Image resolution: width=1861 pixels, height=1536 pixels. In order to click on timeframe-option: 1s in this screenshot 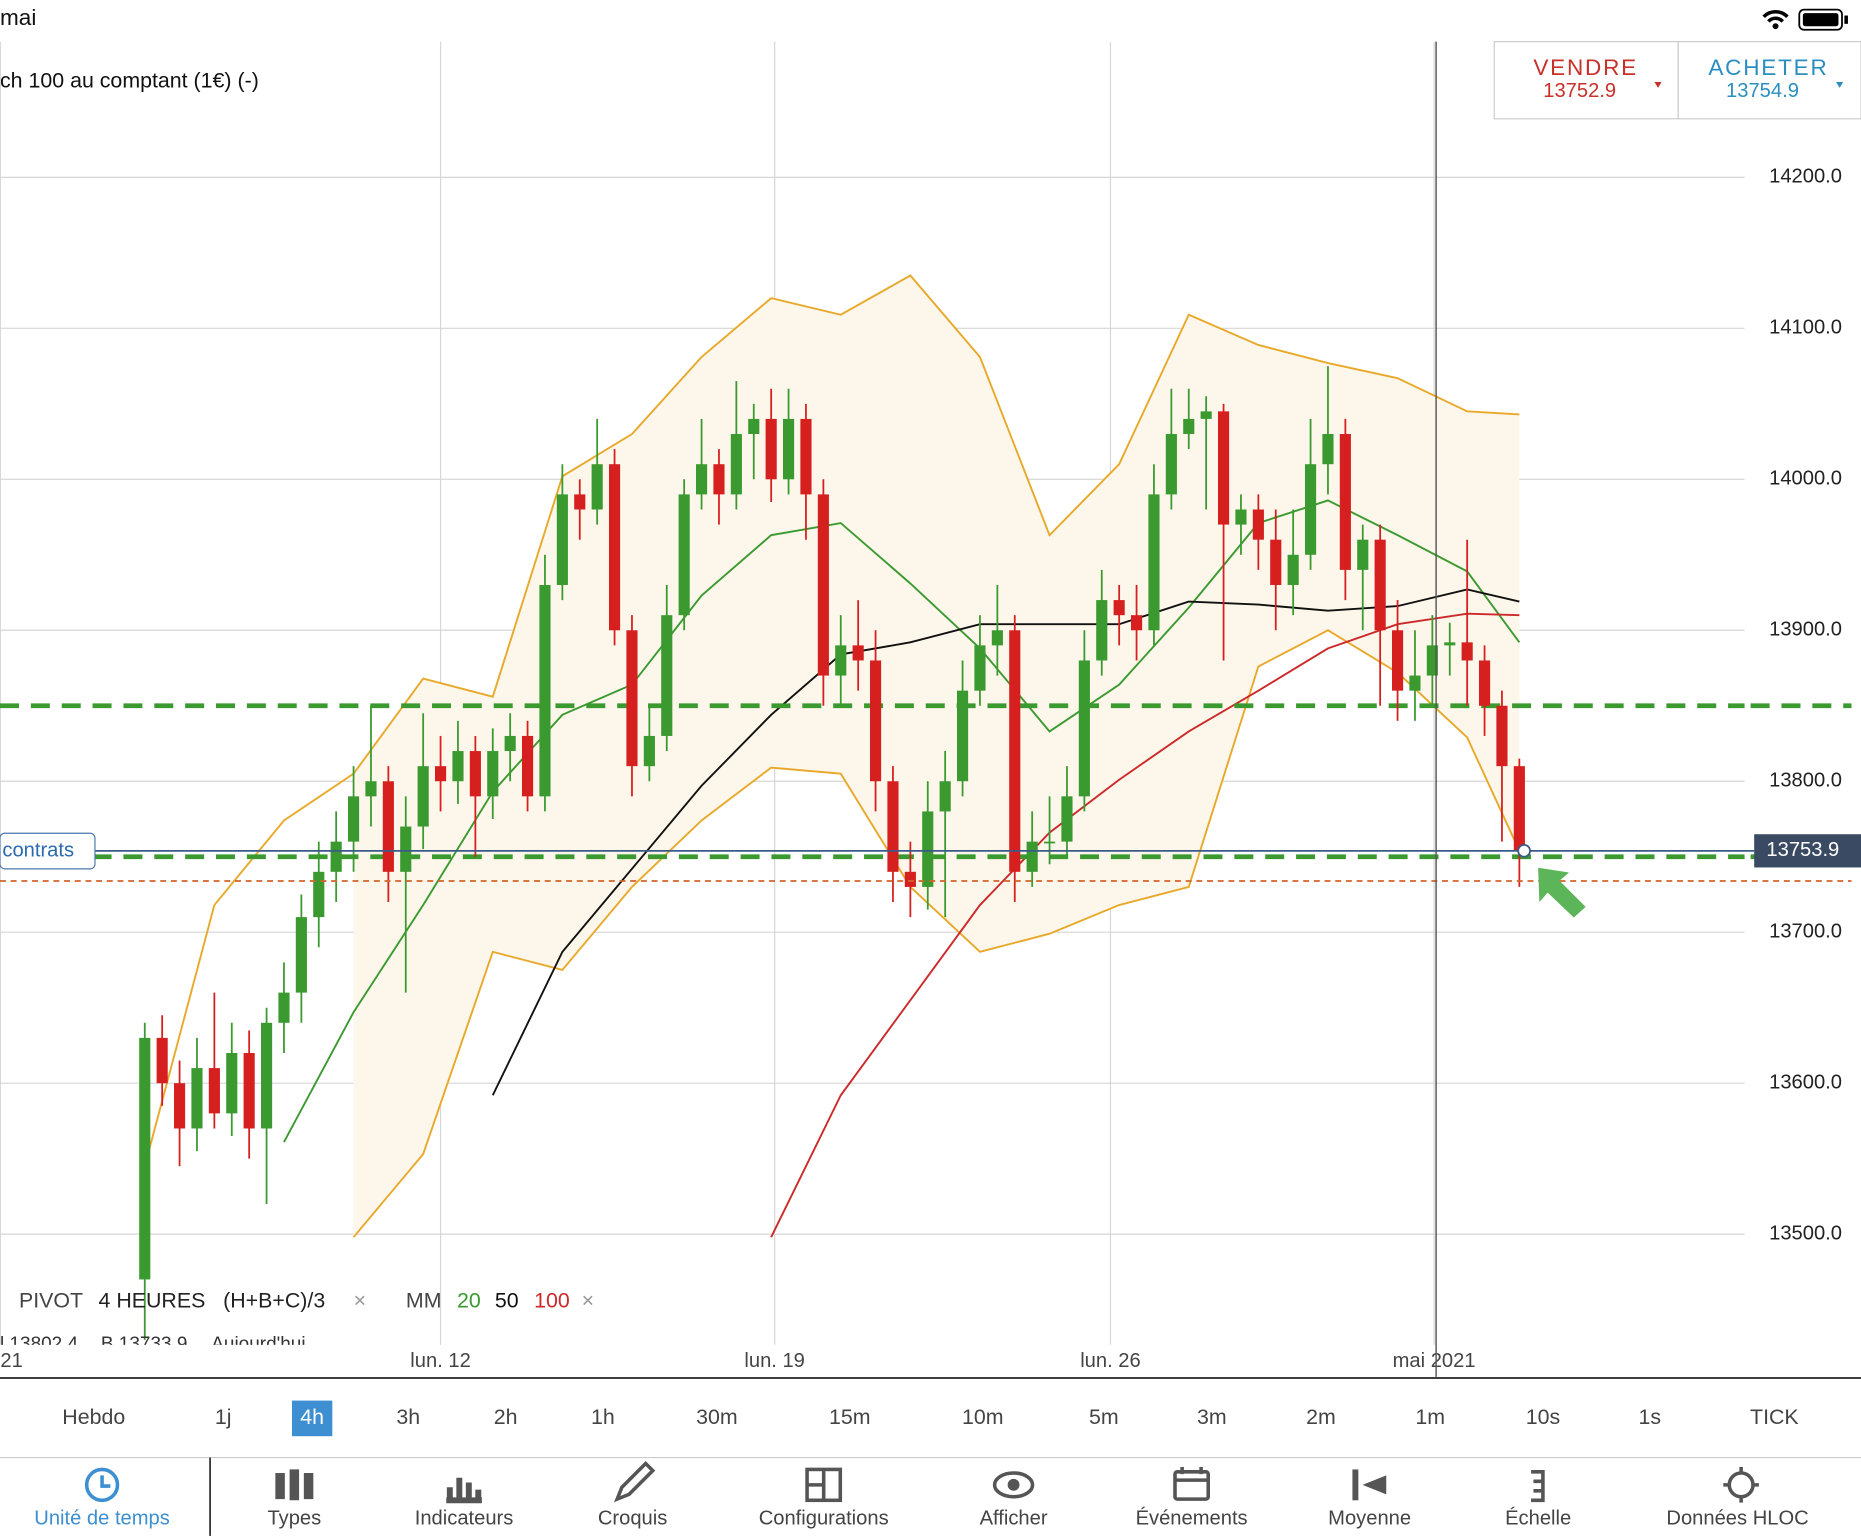, I will do `click(1649, 1417)`.